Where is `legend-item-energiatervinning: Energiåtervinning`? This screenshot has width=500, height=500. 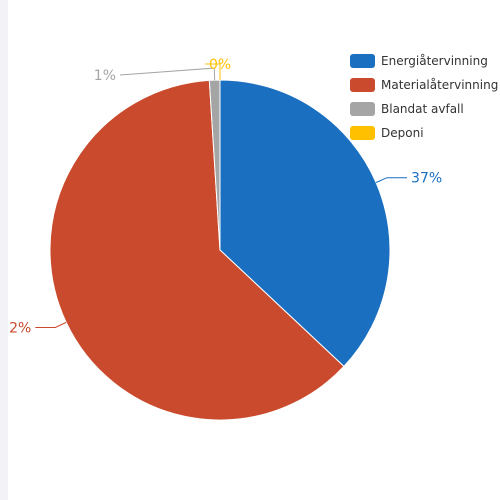 legend-item-energiatervinning: Energiåtervinning is located at coordinates (424, 60).